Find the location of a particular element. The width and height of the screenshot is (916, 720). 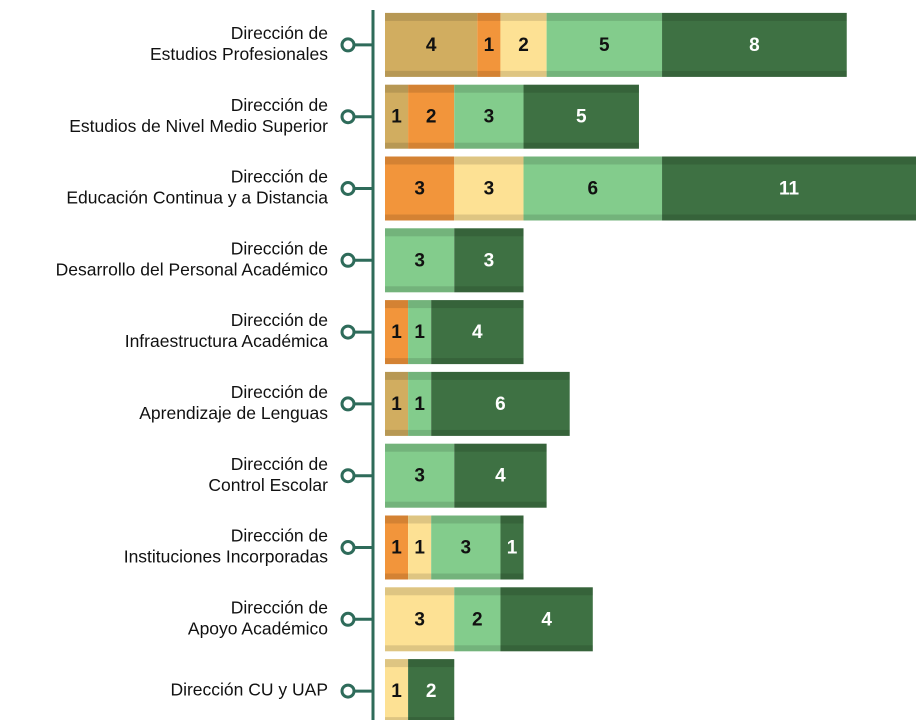

category-label: Infraestructura Académica is located at coordinates (227, 341).